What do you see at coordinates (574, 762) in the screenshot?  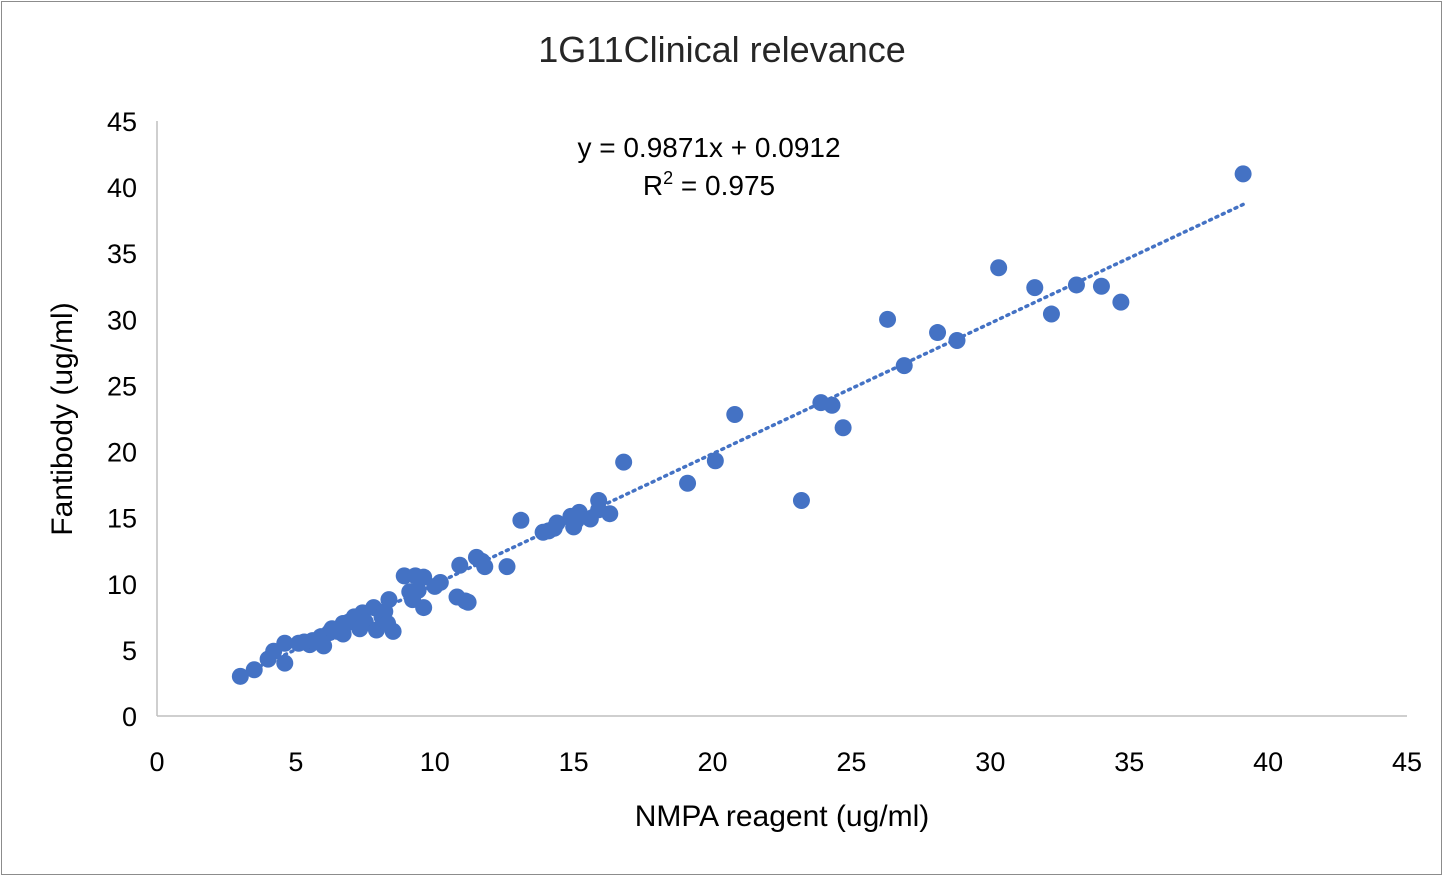 I see `x-tick-label: 15` at bounding box center [574, 762].